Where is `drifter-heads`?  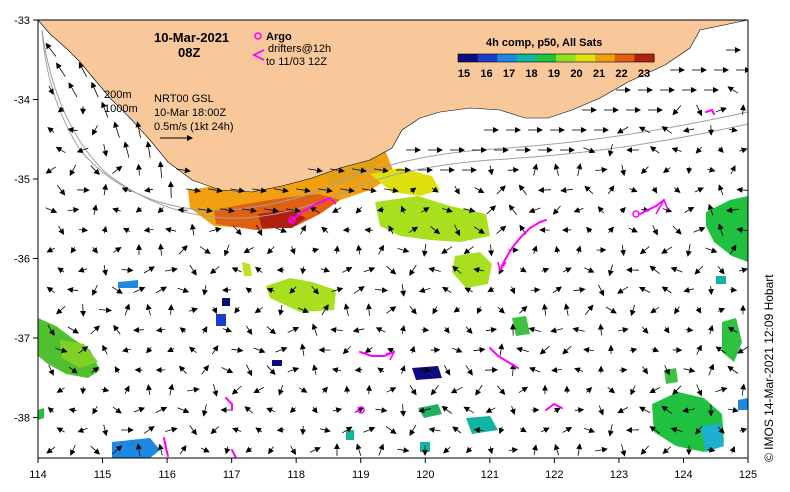 drifter-heads is located at coordinates (495, 279).